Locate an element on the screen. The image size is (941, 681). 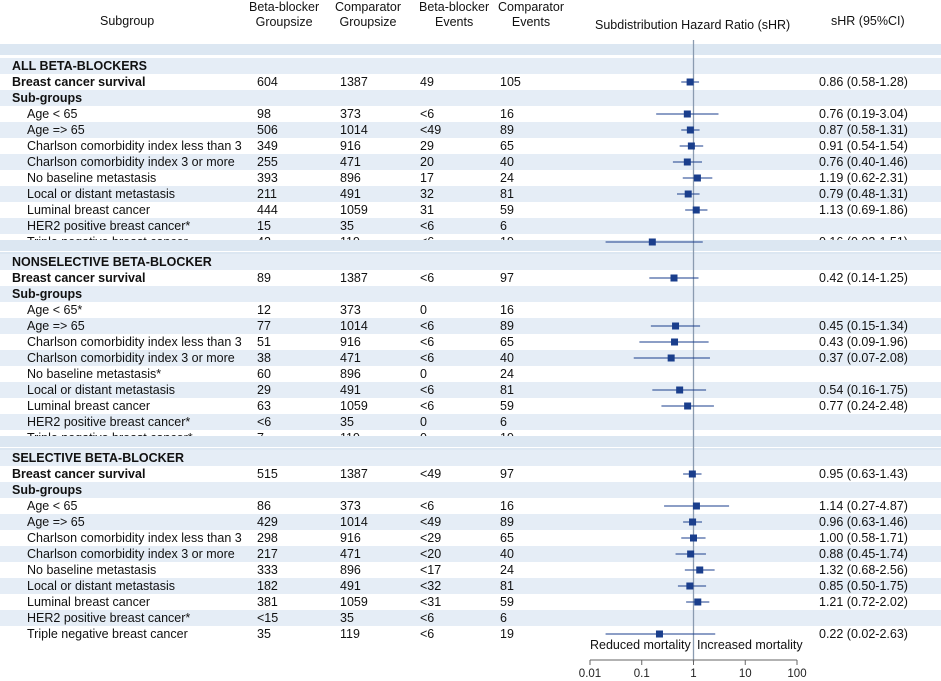
bb-groupsize-cell: 63 is located at coordinates (264, 406).